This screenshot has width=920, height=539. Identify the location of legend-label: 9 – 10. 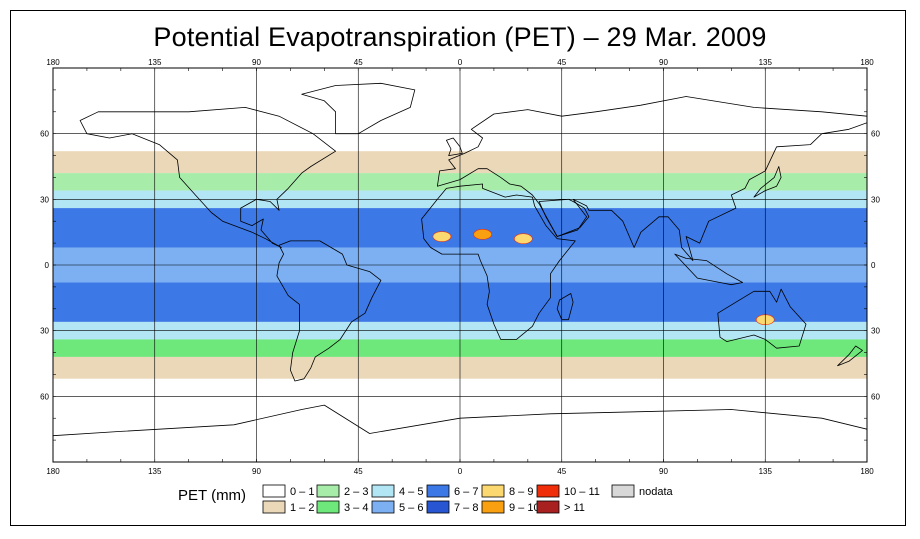
(524, 508).